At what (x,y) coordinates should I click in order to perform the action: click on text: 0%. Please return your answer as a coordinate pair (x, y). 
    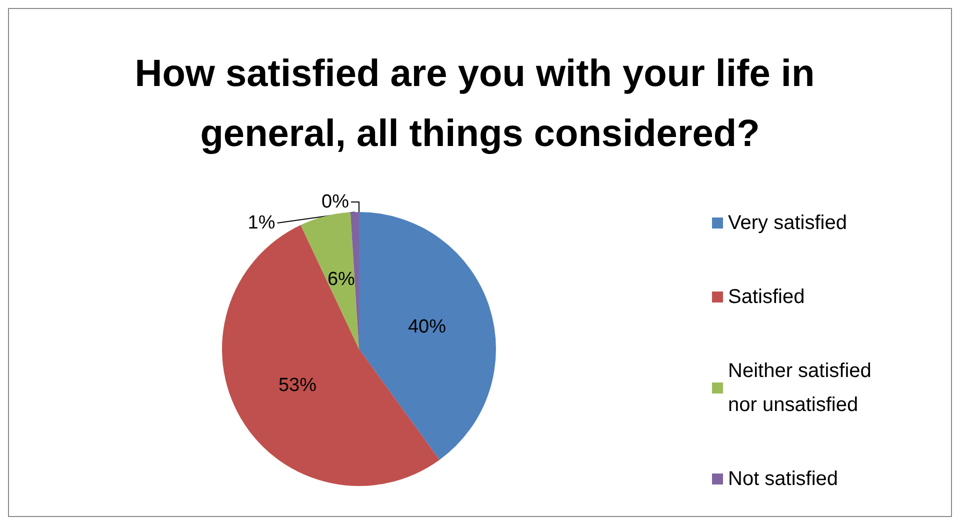
    Looking at the image, I should click on (335, 202).